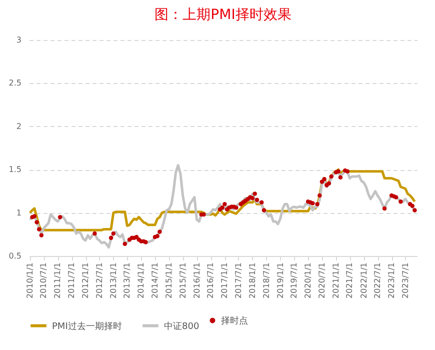  Describe the element at coordinates (155, 280) in the screenshot. I see `x-tick-label: 2014/7/1` at that location.